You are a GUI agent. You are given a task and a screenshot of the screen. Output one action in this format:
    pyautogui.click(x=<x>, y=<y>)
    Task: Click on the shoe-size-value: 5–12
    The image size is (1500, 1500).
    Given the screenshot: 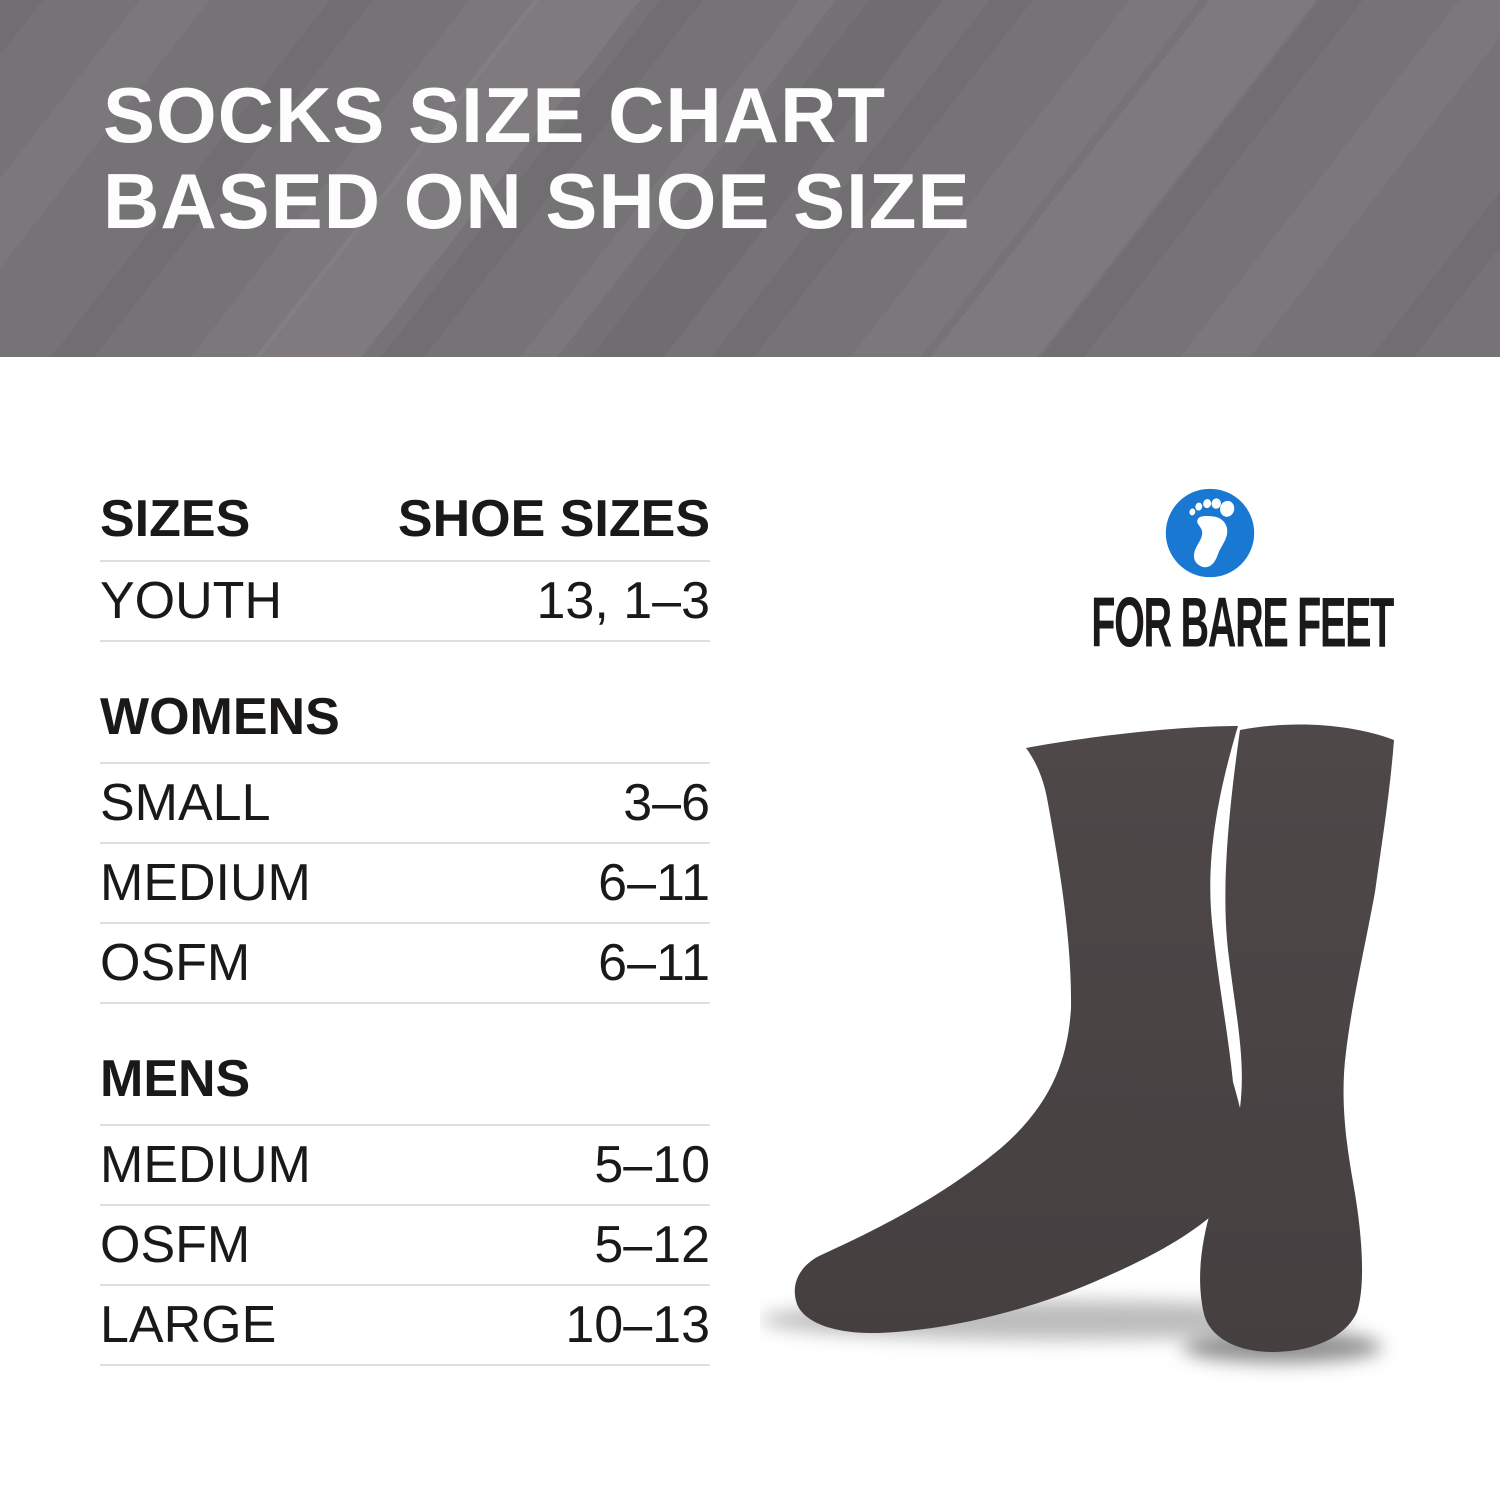 What is the action you would take?
    pyautogui.click(x=652, y=1245)
    